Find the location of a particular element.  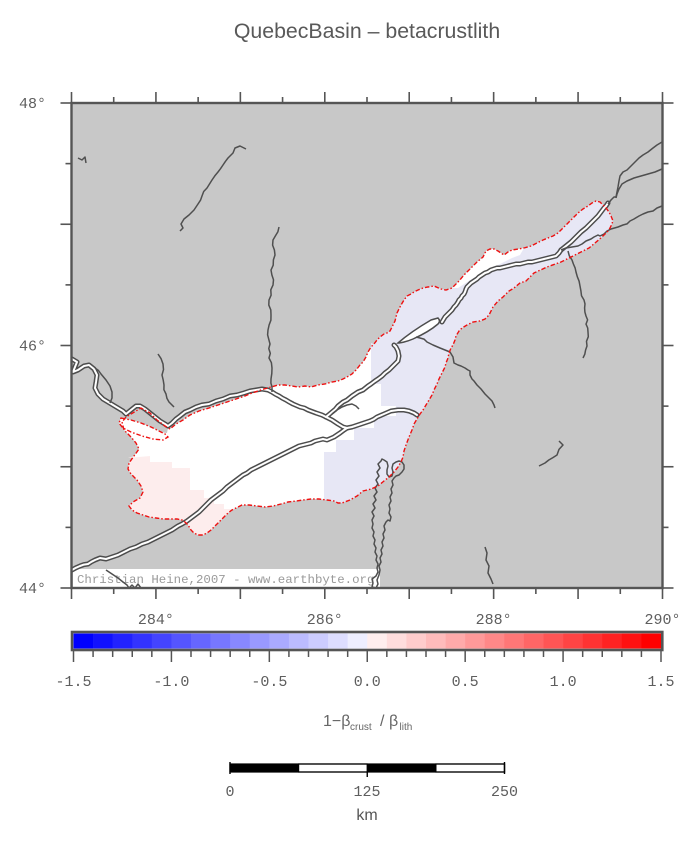

svg-text: 250 is located at coordinates (504, 792).